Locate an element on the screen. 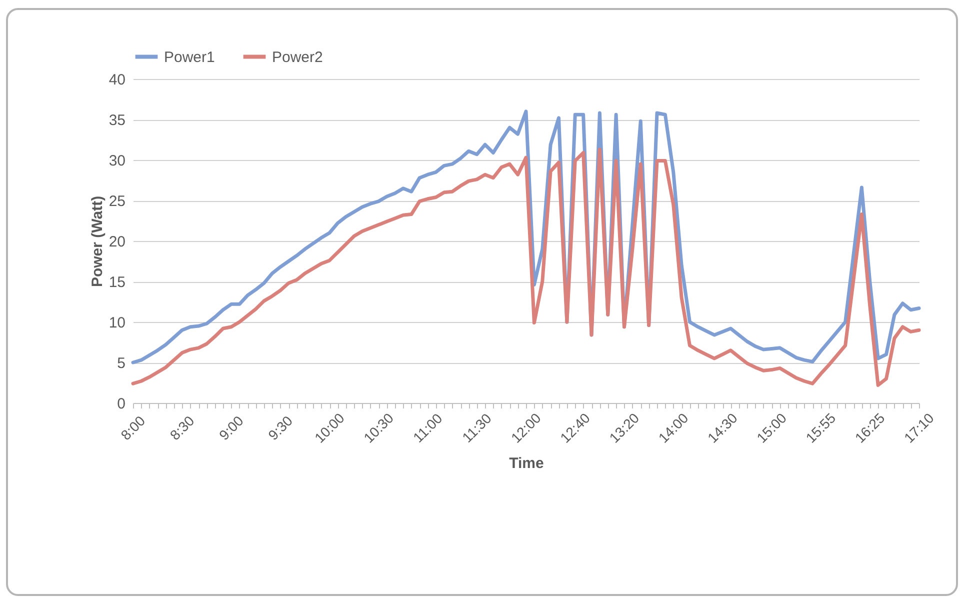 The width and height of the screenshot is (967, 604). x-tick-label: 9:30 is located at coordinates (280, 428).